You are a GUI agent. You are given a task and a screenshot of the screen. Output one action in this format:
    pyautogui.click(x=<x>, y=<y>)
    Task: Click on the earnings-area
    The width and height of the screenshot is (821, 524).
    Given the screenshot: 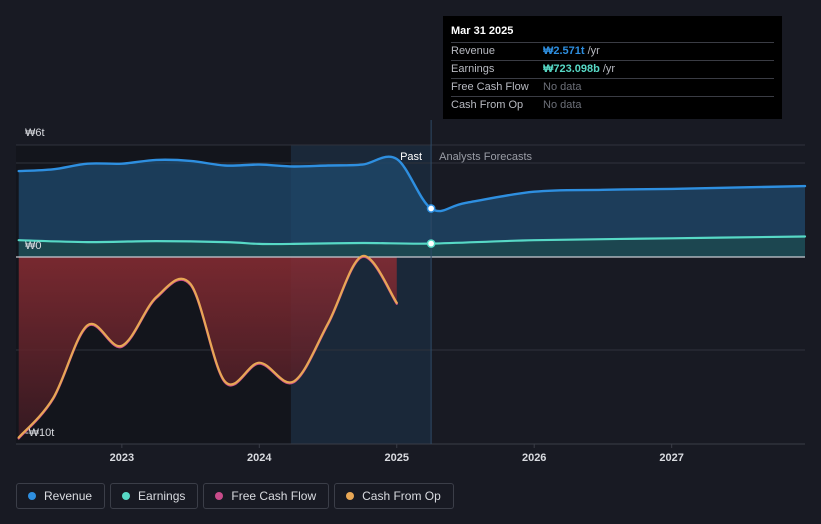 What is the action you would take?
    pyautogui.click(x=411, y=246)
    